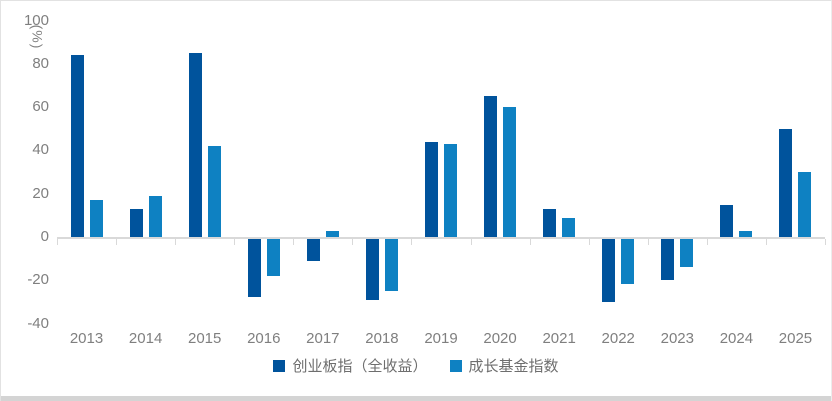  I want to click on x-axis-tick-label: 2020, so click(500, 338).